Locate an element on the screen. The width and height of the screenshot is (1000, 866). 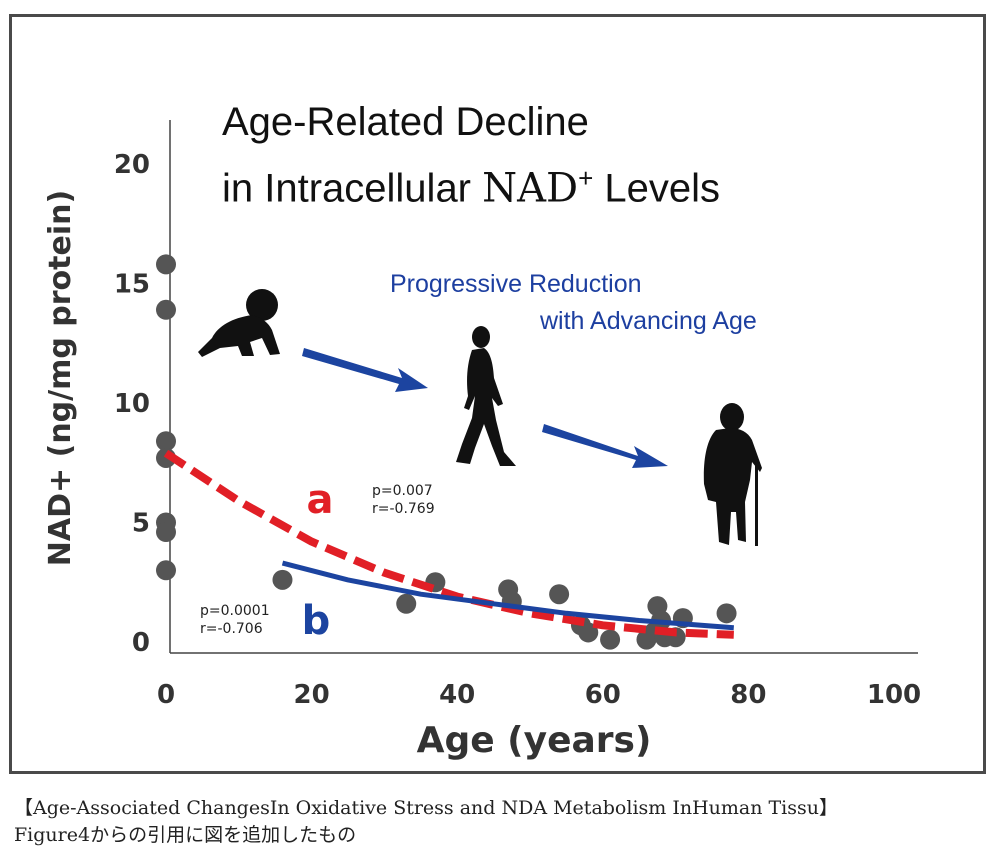
y-tick-label: 0 is located at coordinates (141, 643).